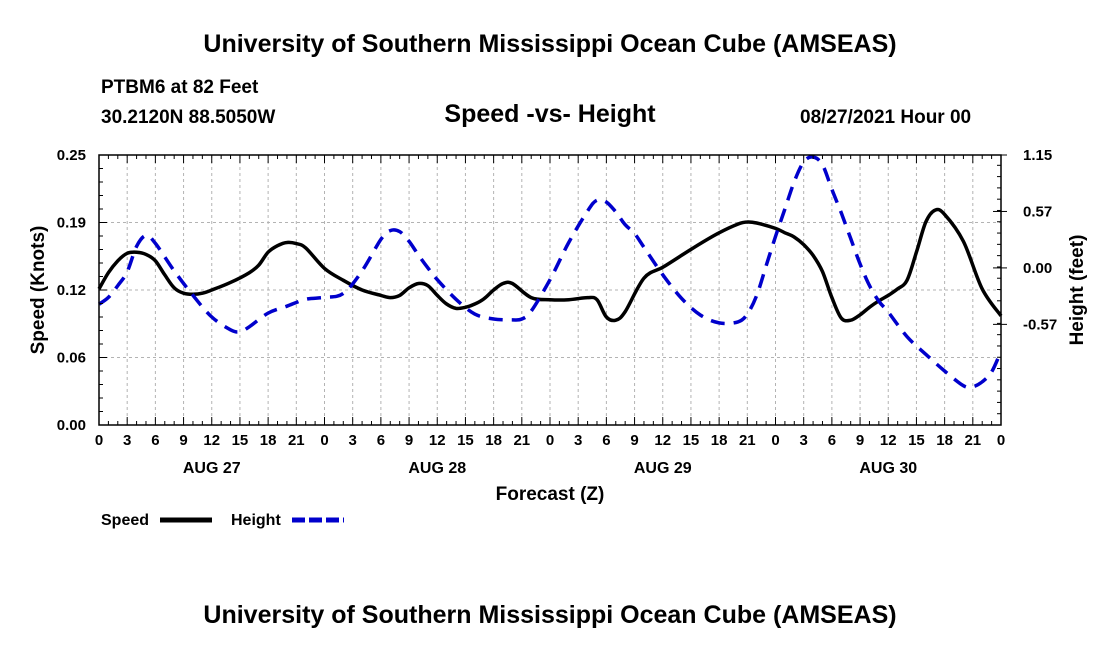 The height and width of the screenshot is (650, 1100). Describe the element at coordinates (180, 87) in the screenshot. I see `station-label: PTBM6 at 82 Feet` at that location.